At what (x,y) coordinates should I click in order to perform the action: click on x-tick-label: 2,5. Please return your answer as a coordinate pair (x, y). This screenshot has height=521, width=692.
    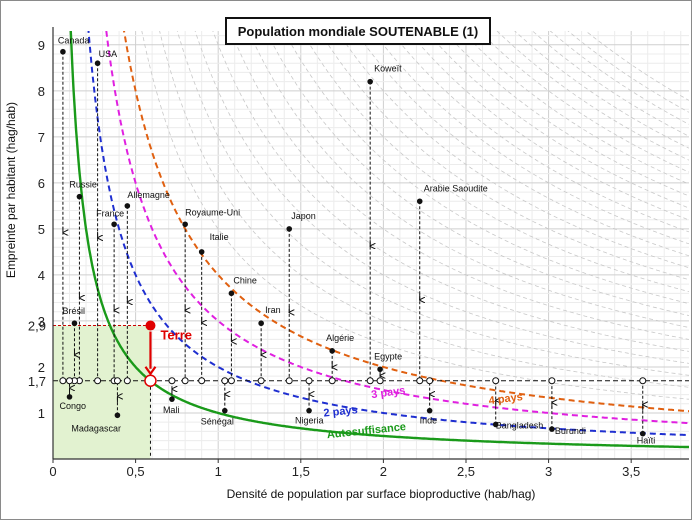
    Looking at the image, I should click on (466, 471).